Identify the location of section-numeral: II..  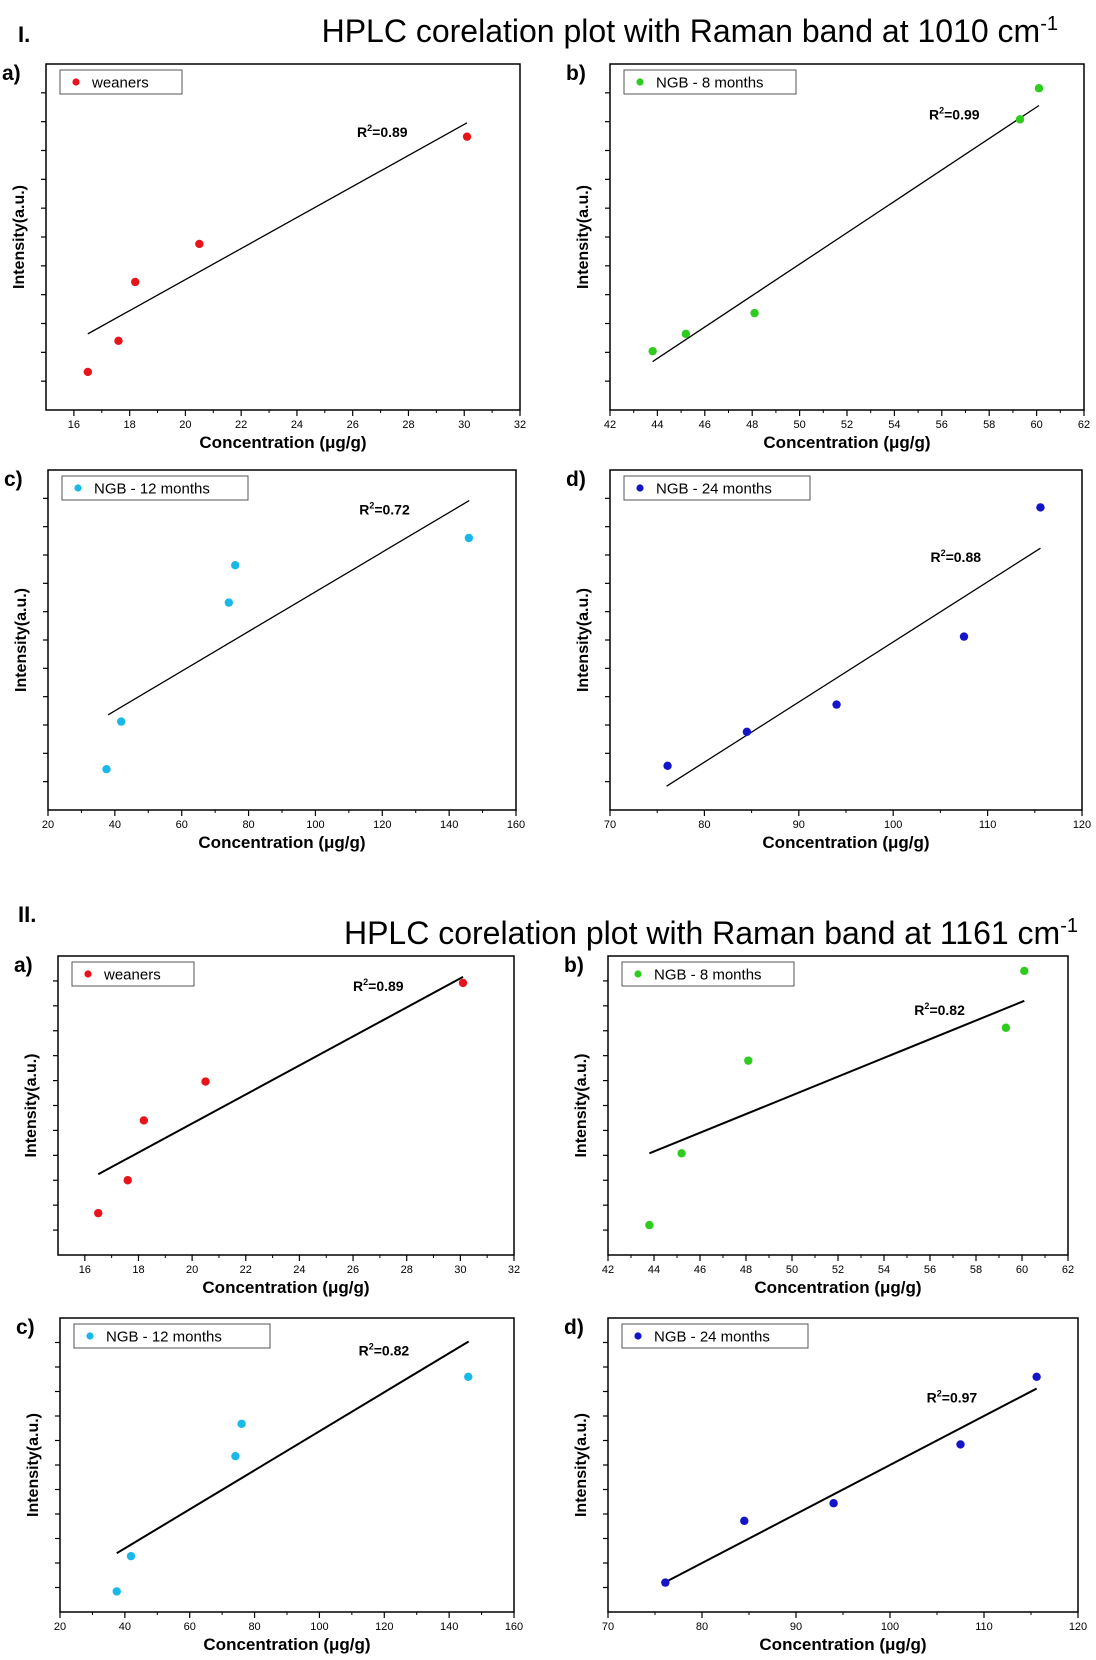
(27, 914).